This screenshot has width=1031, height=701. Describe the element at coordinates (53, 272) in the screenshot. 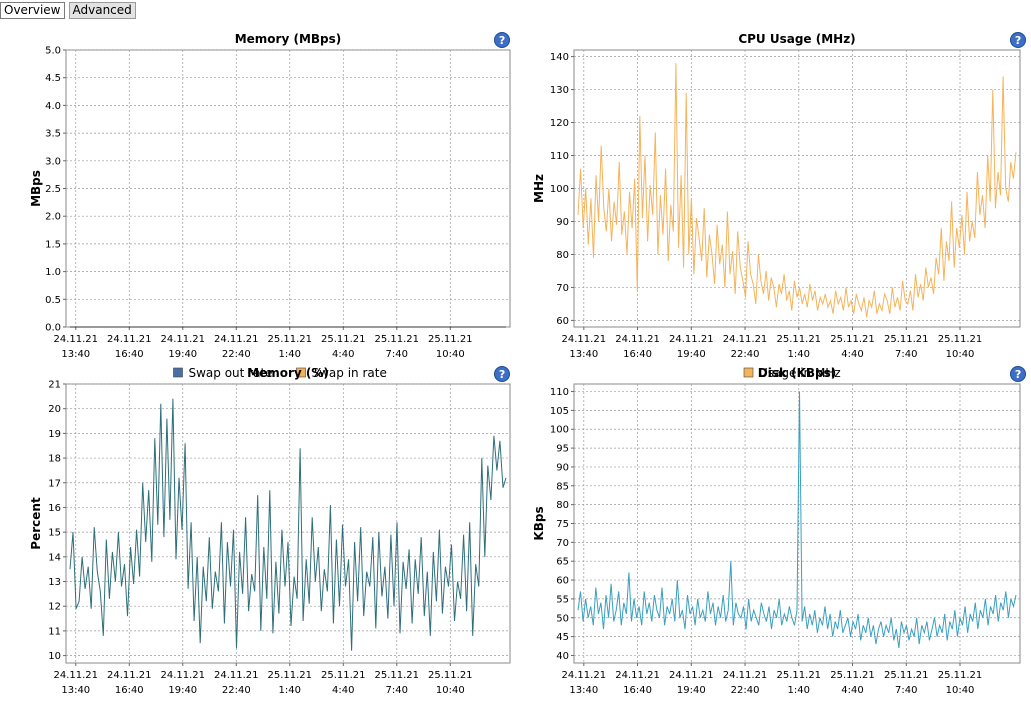

I see `y-tick-label: 1.0` at that location.